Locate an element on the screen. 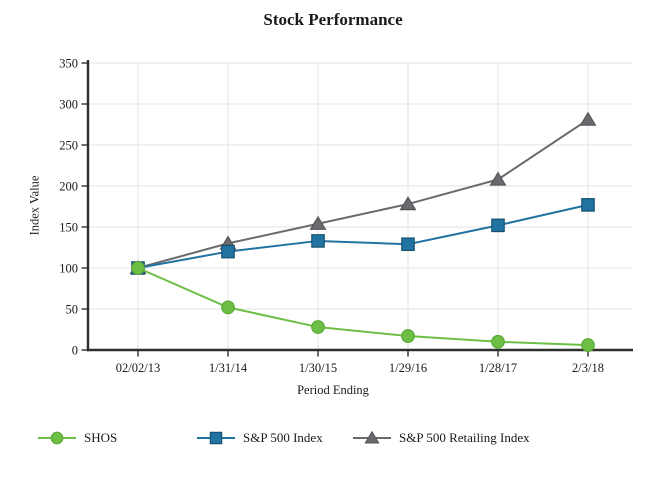 This screenshot has width=666, height=480. circle-icon is located at coordinates (57, 438).